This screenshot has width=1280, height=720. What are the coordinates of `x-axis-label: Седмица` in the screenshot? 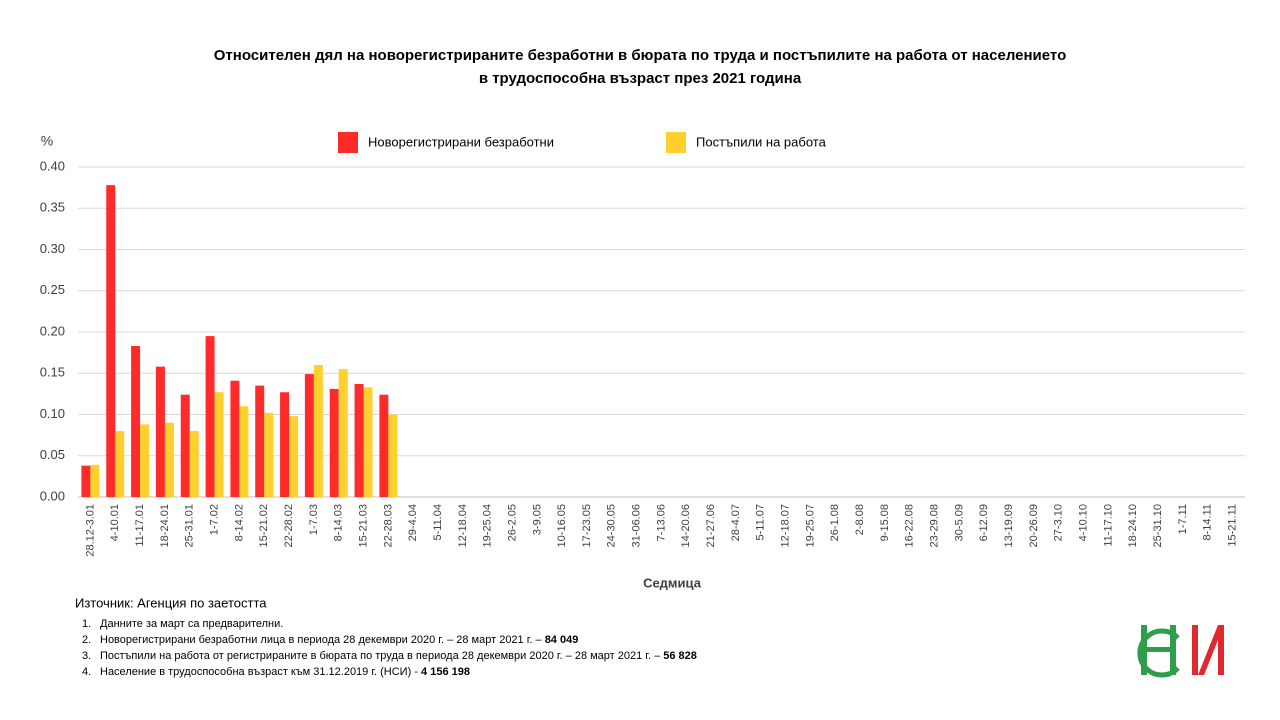 It's located at (672, 582).